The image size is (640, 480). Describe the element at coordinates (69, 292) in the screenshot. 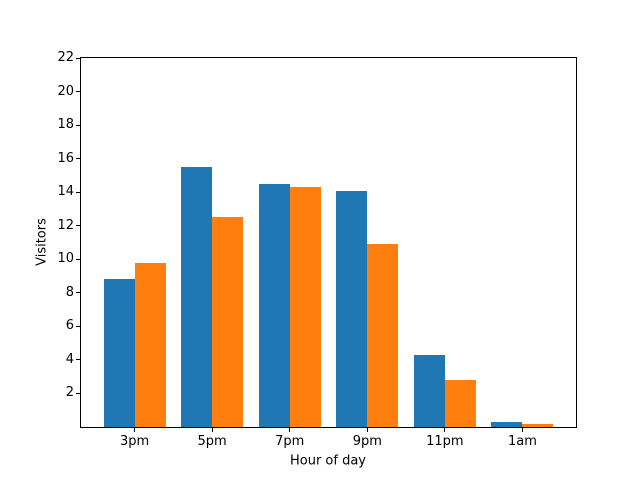

I see `y-tick-label: 8` at that location.